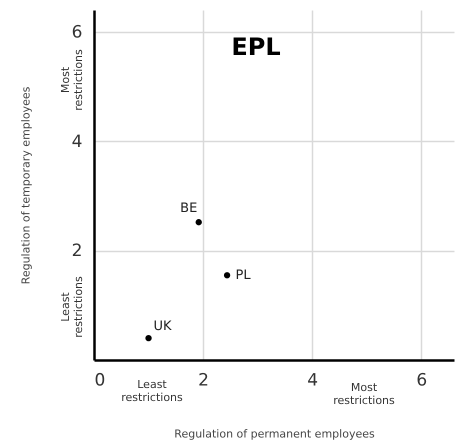 The image size is (466, 443). What do you see at coordinates (77, 251) in the screenshot?
I see `y-tick-label: 2` at bounding box center [77, 251].